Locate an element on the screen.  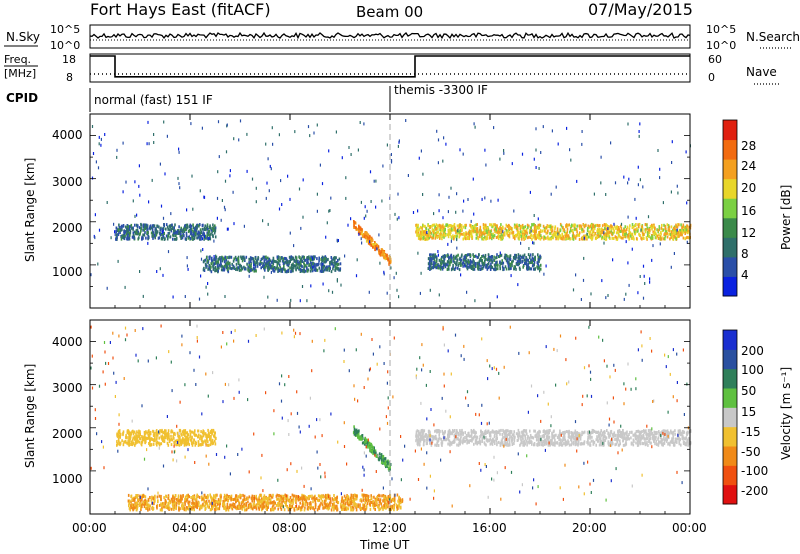
power-cbar-tick-8: 8 is located at coordinates (745, 254).